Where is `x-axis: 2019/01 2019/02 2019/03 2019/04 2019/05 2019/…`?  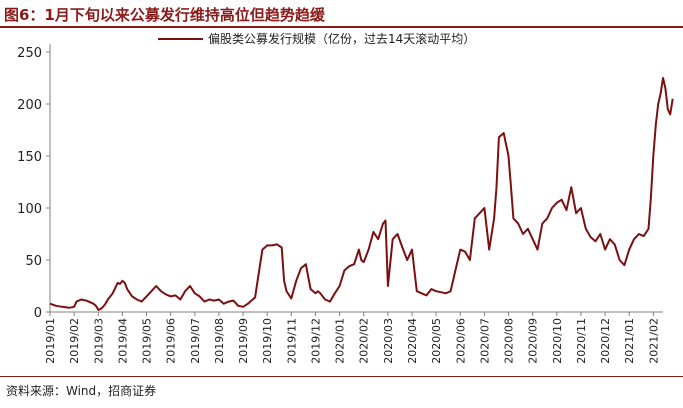 x-axis: 2019/01 2019/02 2019/03 2019/04 2019/05 2019/… is located at coordinates (353, 337).